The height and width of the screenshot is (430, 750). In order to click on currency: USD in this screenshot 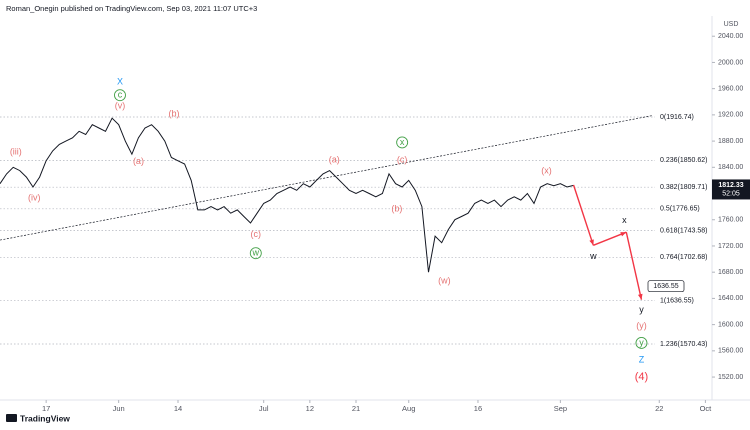, I will do `click(731, 24)`.